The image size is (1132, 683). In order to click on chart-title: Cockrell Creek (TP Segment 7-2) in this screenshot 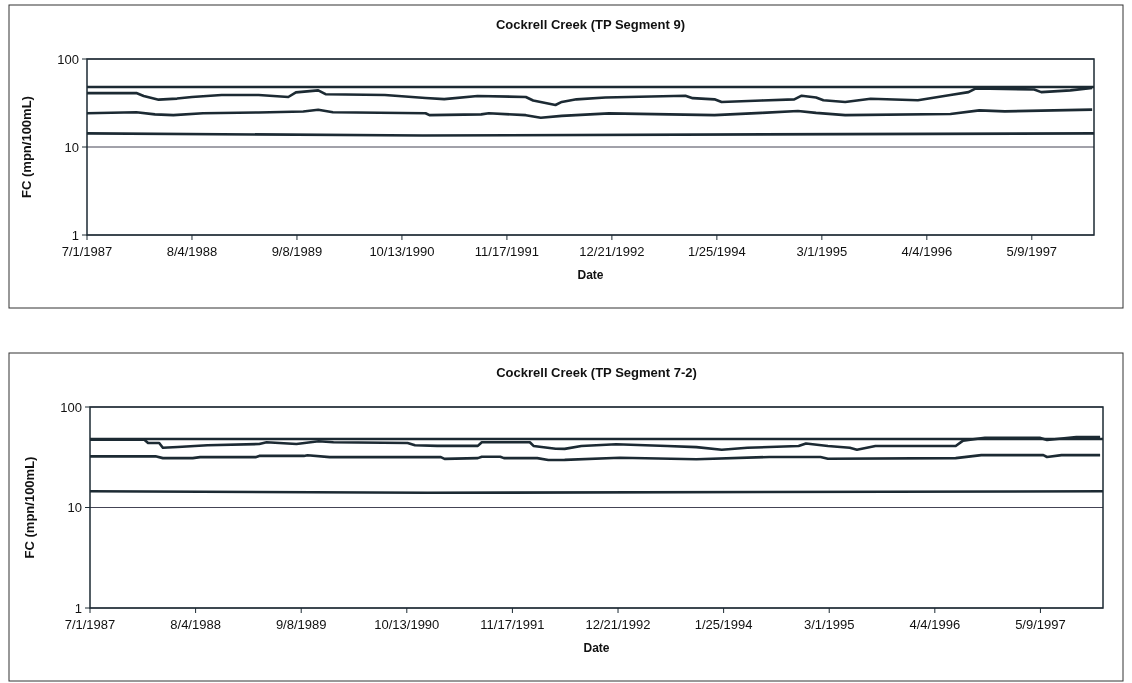, I will do `click(596, 372)`.